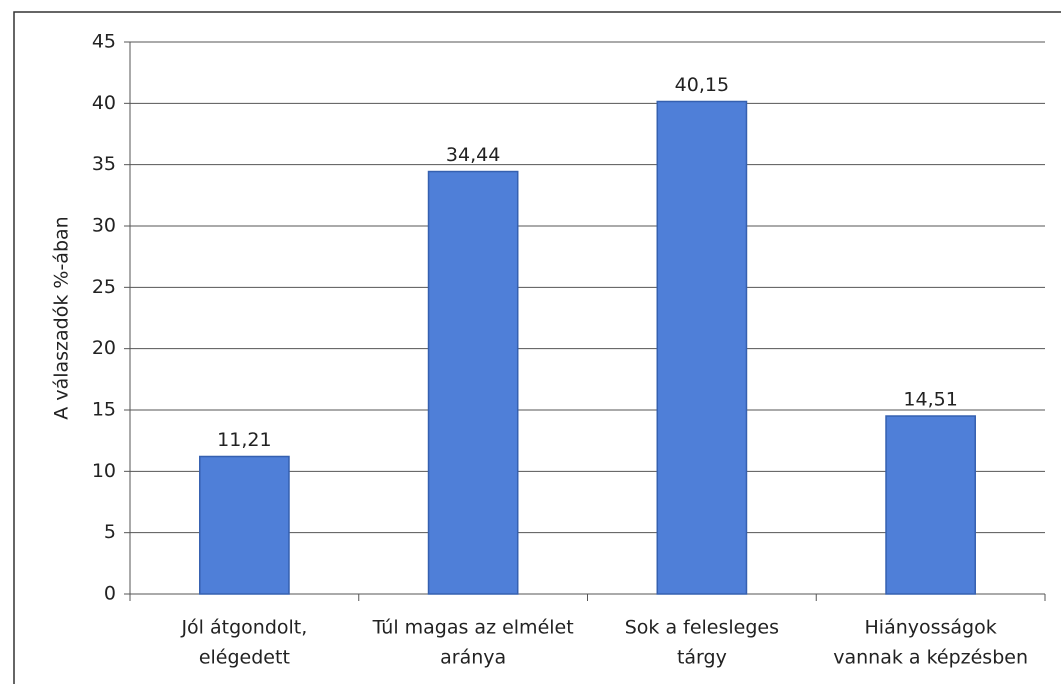 Image resolution: width=1061 pixels, height=684 pixels. Describe the element at coordinates (104, 348) in the screenshot. I see `y-tick-label: 20` at that location.